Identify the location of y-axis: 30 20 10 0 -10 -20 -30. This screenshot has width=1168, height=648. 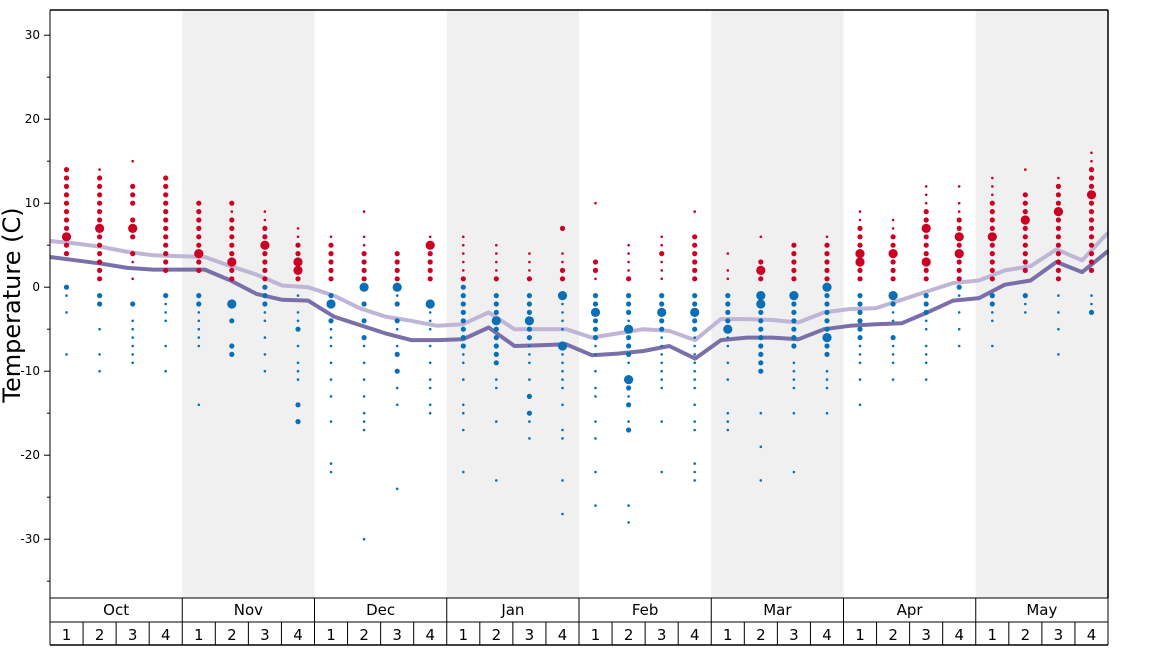
(35, 304).